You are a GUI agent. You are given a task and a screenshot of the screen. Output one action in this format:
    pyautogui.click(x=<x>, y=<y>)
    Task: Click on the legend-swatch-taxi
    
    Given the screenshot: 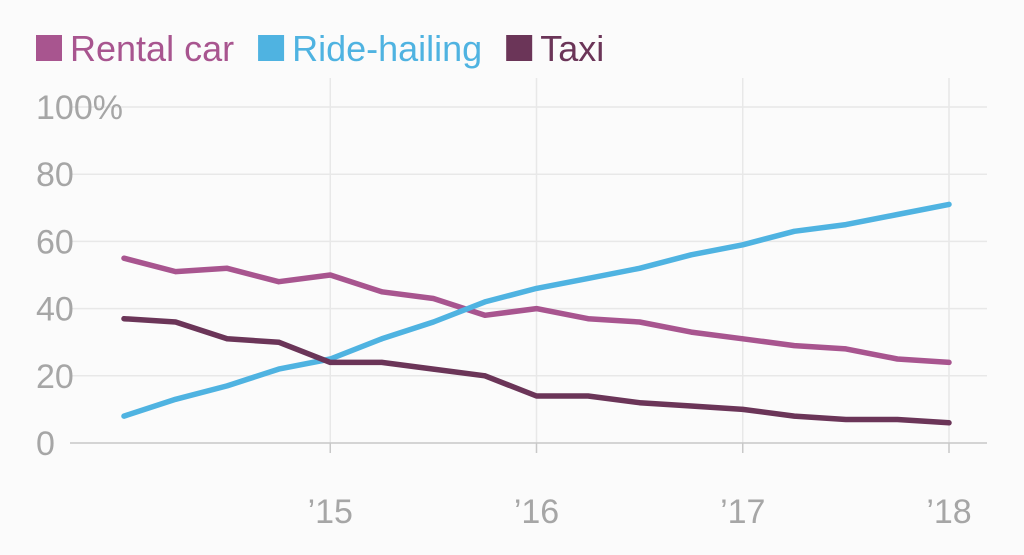 What is the action you would take?
    pyautogui.click(x=519, y=48)
    